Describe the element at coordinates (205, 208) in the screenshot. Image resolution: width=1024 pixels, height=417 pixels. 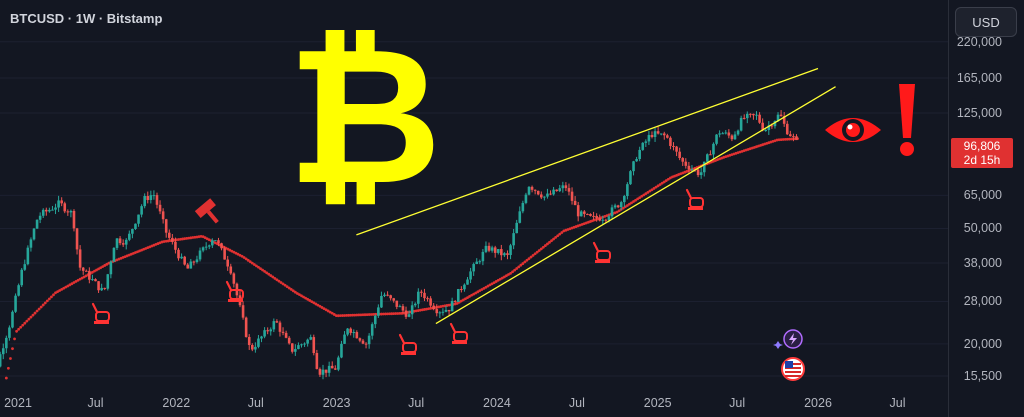
I see `hammer-head` at that location.